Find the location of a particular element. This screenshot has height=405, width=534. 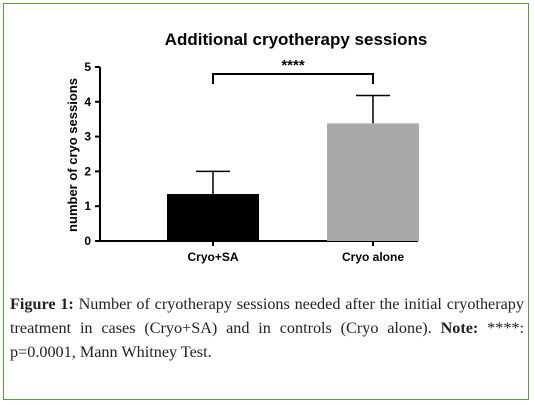

category-label: Cryo+SA is located at coordinates (212, 257).